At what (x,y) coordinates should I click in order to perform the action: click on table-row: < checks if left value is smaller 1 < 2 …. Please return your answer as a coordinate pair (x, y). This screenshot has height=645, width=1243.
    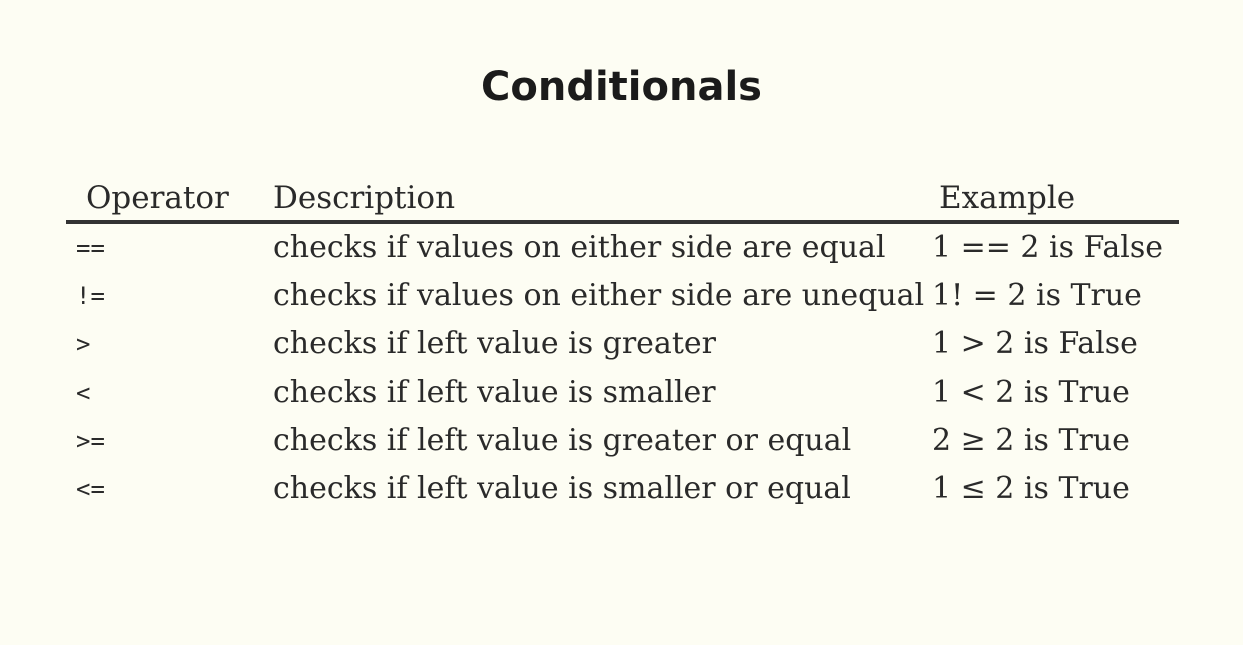
    Looking at the image, I should click on (622, 395).